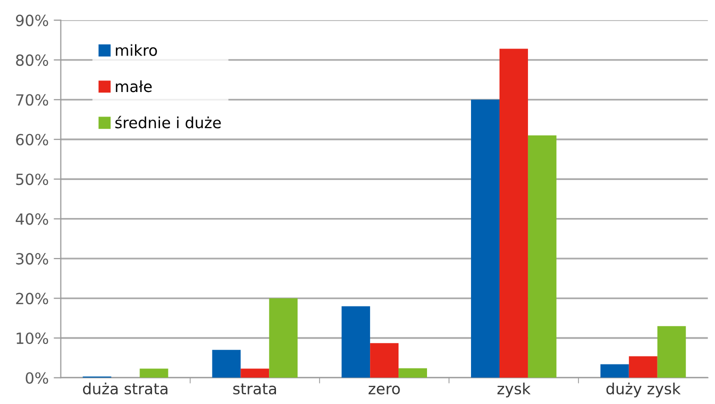 This screenshot has width=715, height=404. Describe the element at coordinates (136, 50) in the screenshot. I see `legend-label: mikro` at that location.